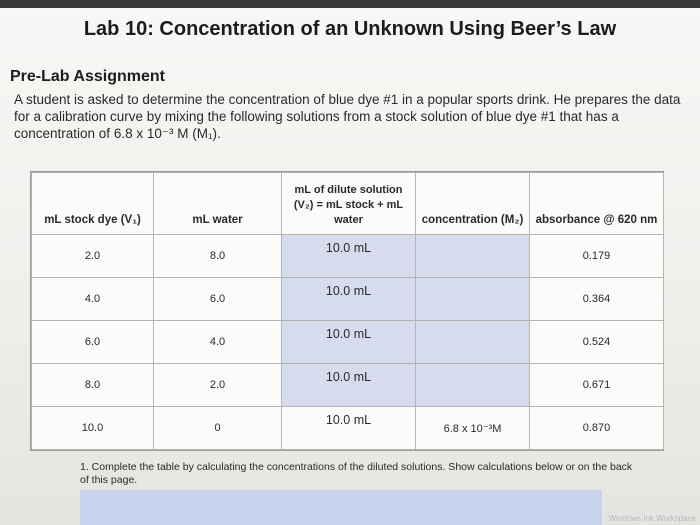  I want to click on cell-water: 0, so click(217, 428).